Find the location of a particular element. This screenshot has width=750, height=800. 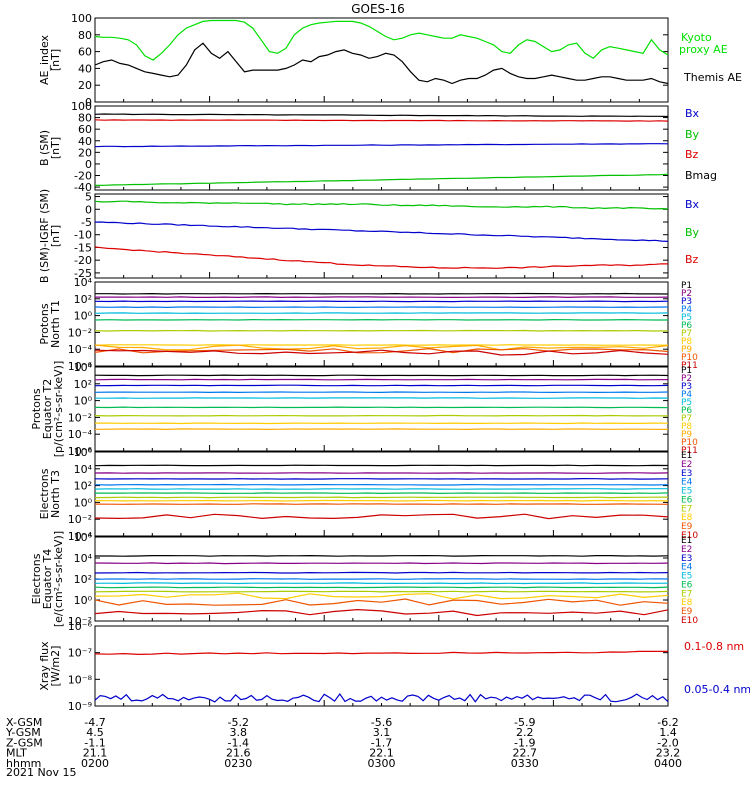

y-tick-label: 10⁻⁷ is located at coordinates (80, 653).